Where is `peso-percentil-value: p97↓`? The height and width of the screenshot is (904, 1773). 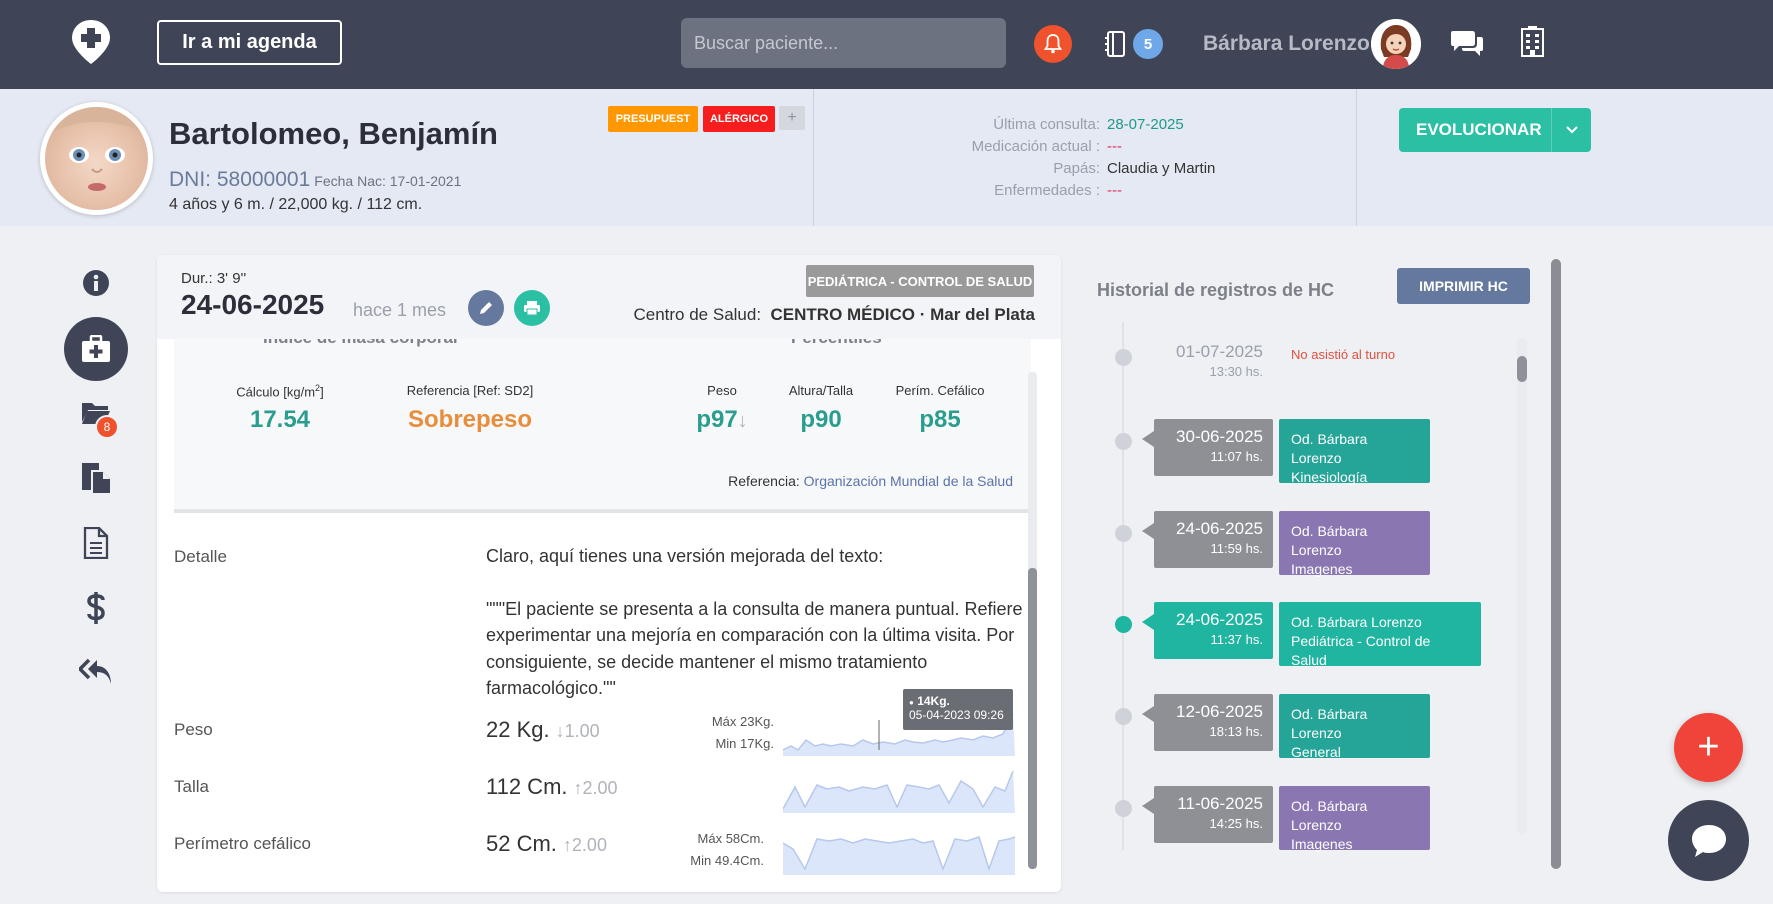
peso-percentil-value: p97↓ is located at coordinates (722, 420).